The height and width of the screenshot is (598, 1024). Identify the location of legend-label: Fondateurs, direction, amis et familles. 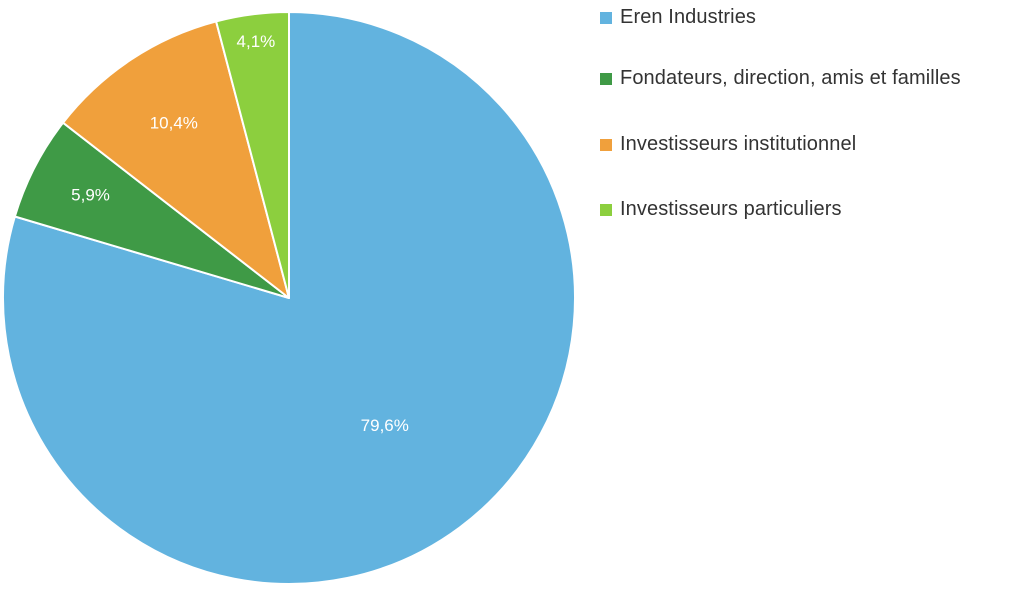
(790, 78).